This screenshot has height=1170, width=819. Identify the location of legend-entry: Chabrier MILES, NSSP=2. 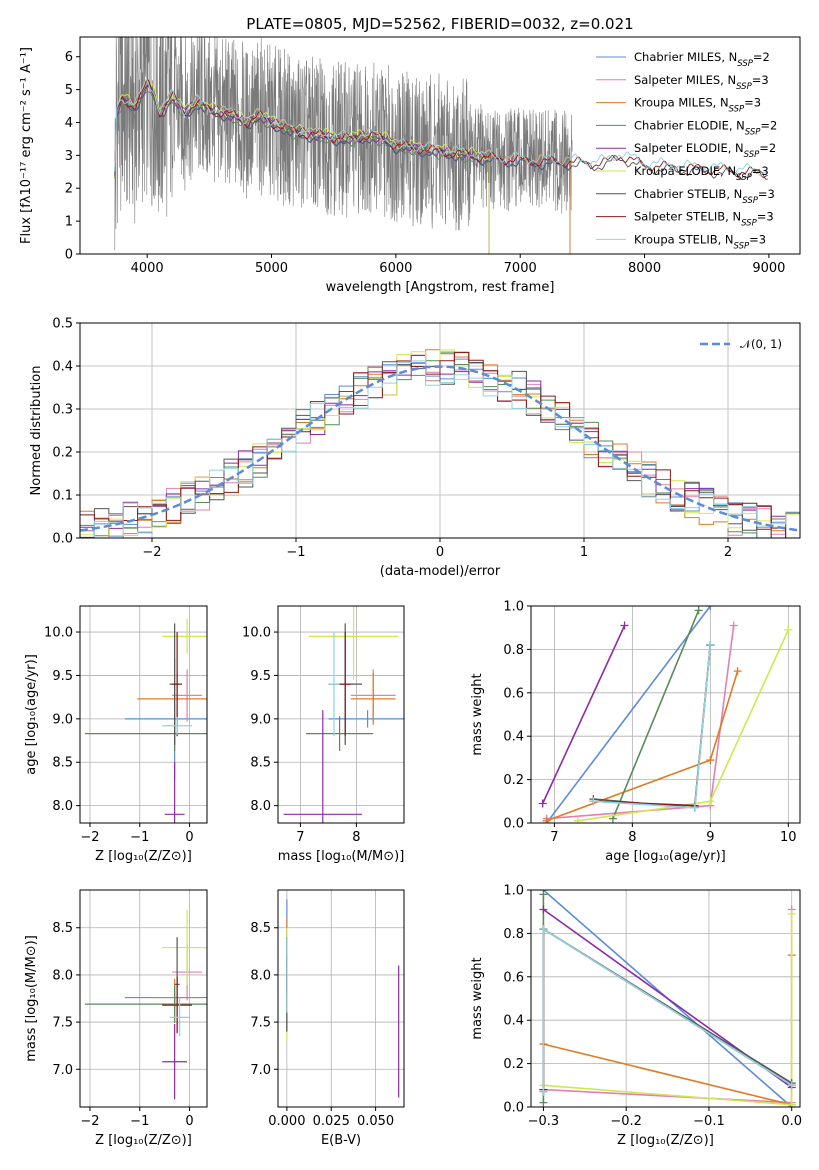
(702, 59).